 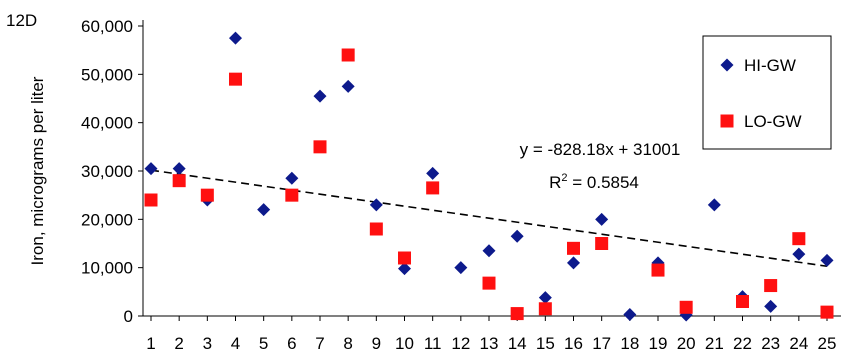 I want to click on x-tick-label: 14, so click(x=517, y=343).